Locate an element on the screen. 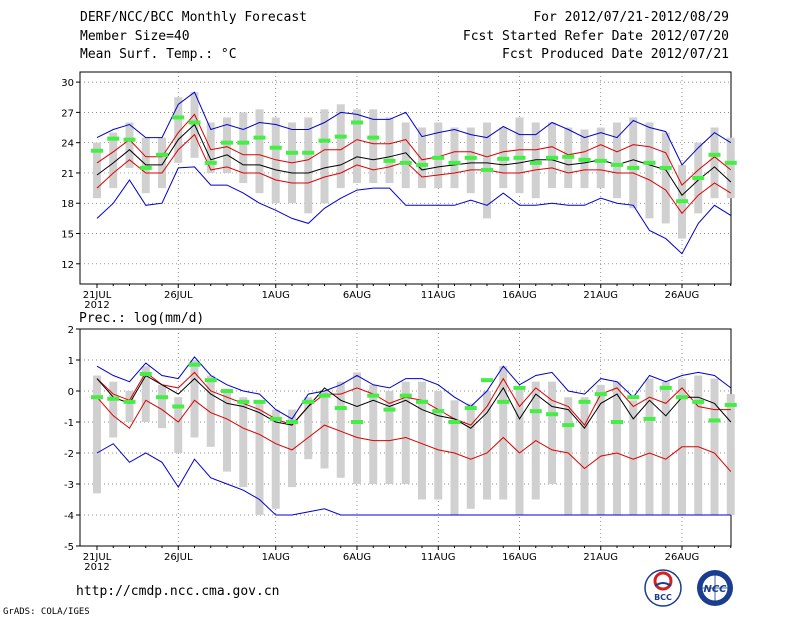 The image size is (800, 618). x-tick-label: 16AUG is located at coordinates (519, 295).